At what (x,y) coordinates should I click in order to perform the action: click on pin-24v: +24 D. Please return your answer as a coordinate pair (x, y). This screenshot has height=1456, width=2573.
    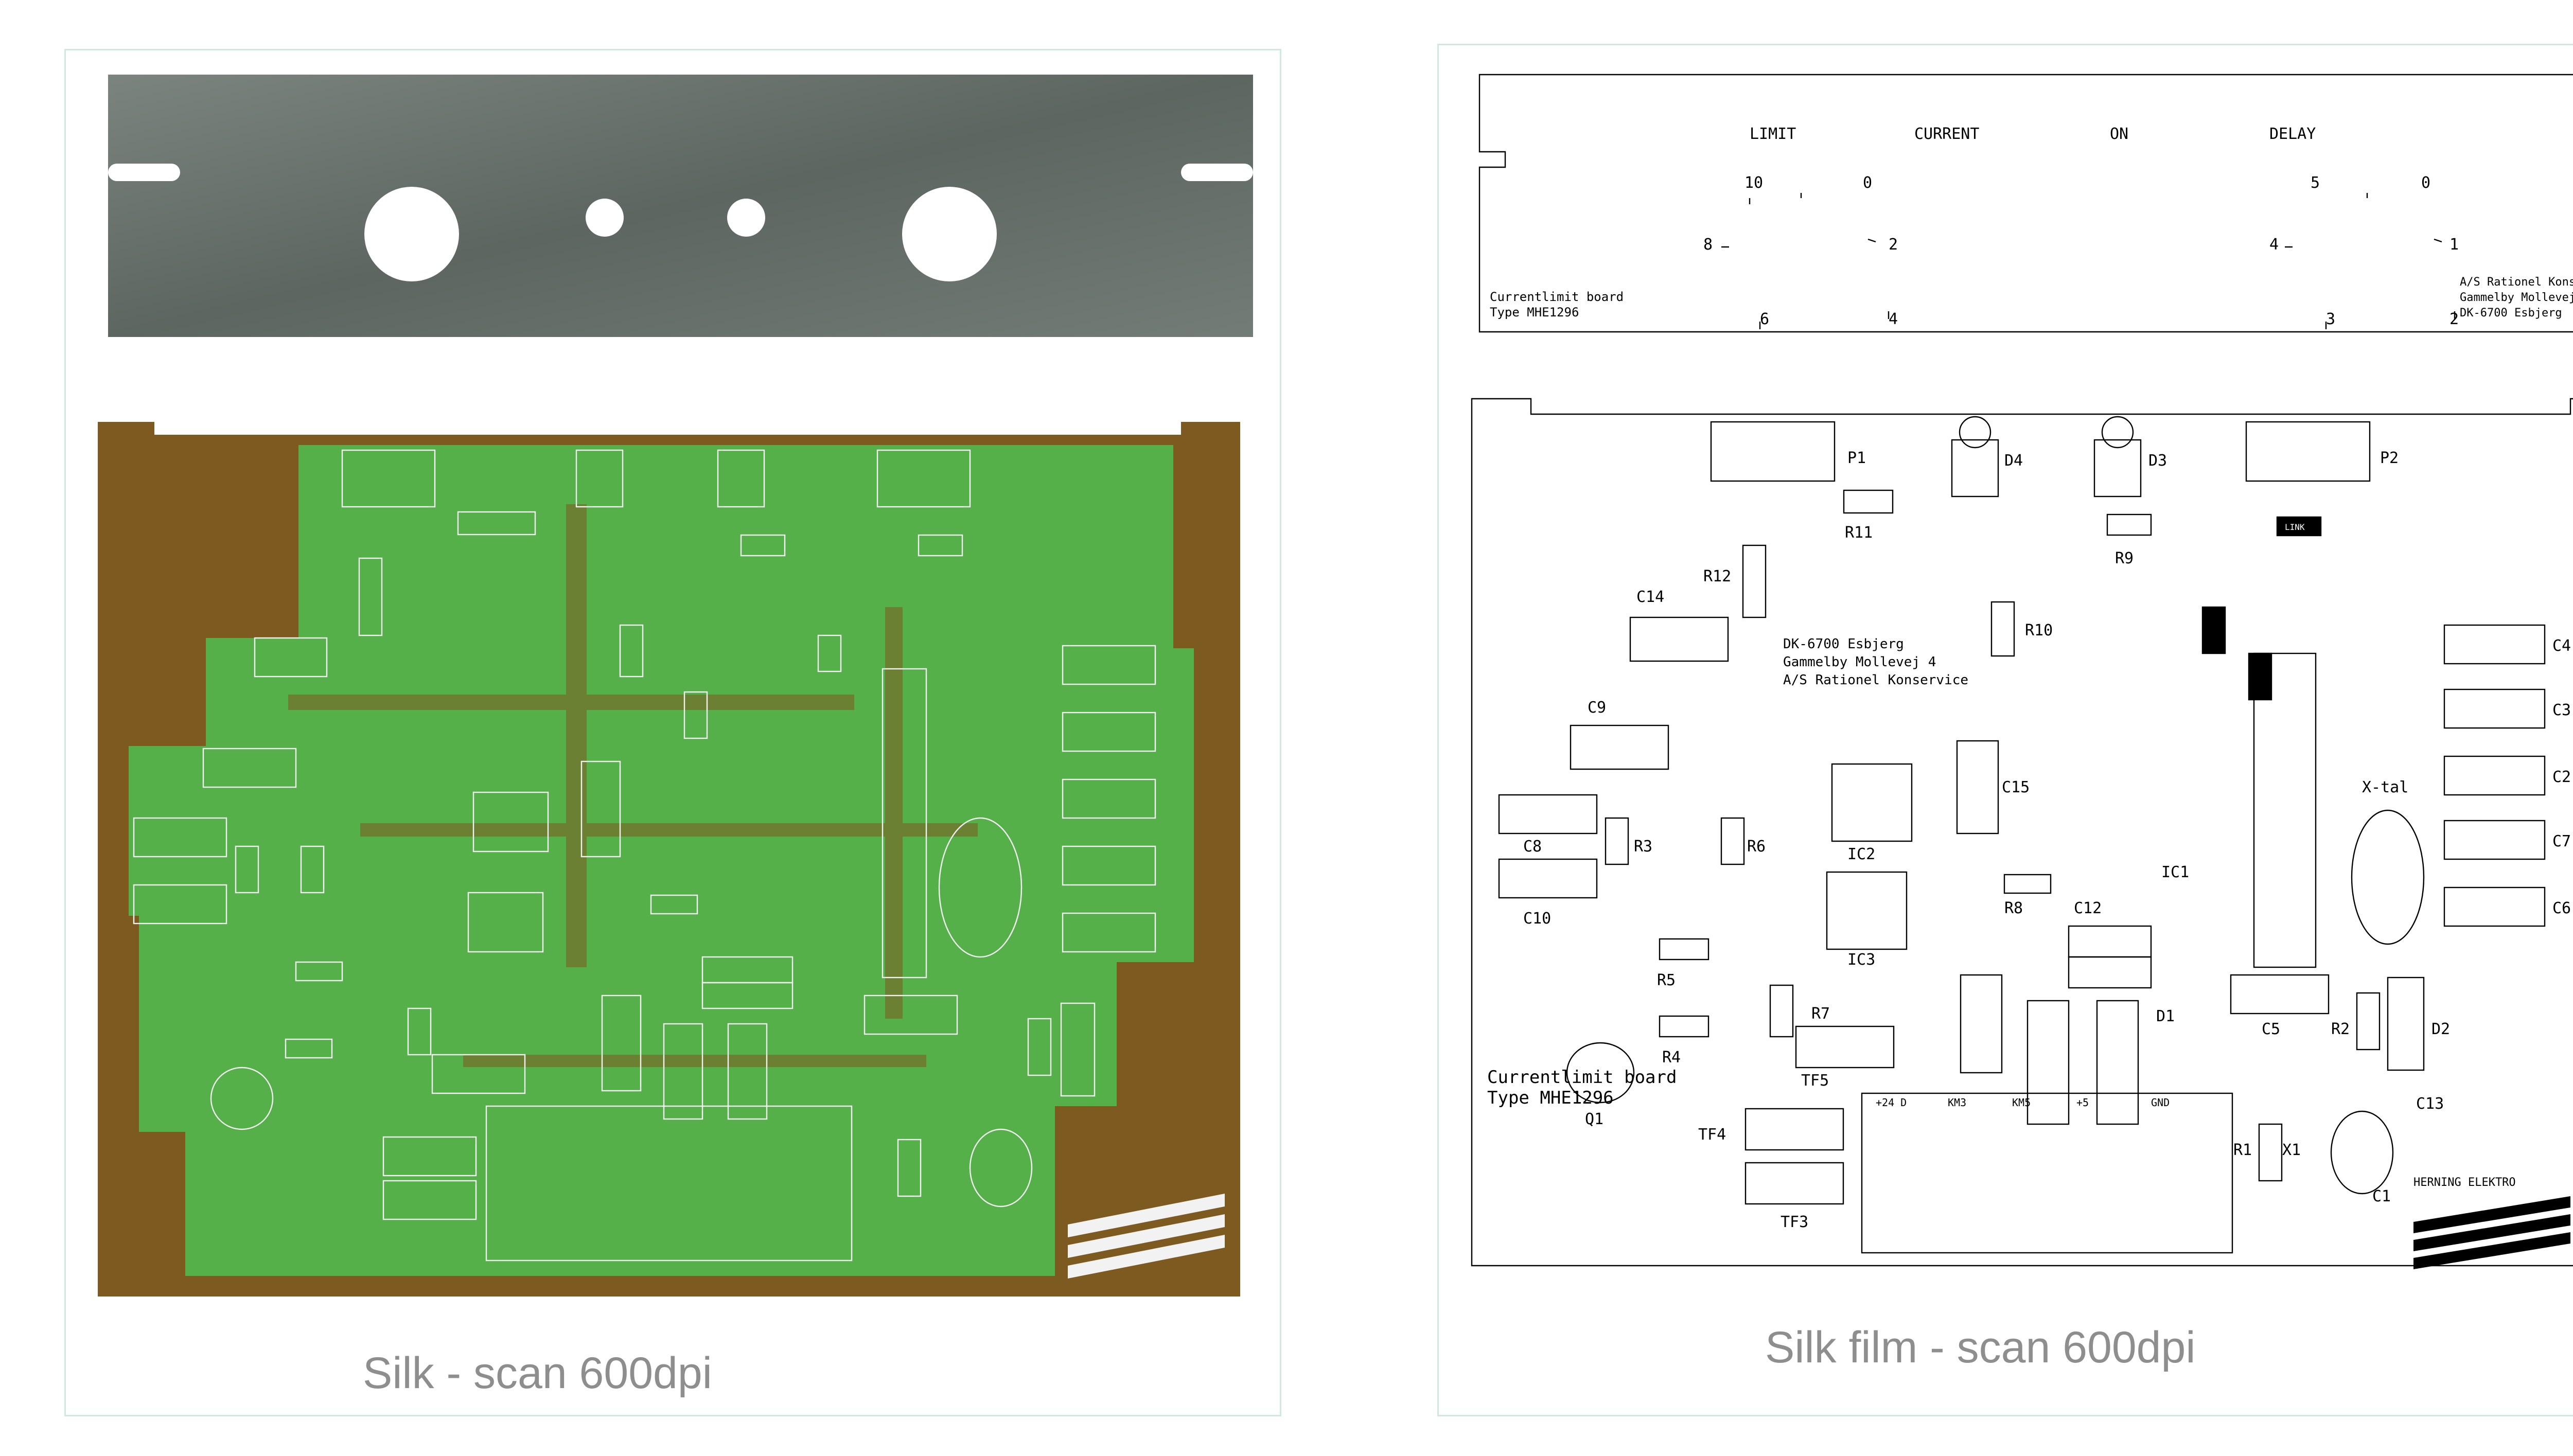
    Looking at the image, I should click on (1891, 1102).